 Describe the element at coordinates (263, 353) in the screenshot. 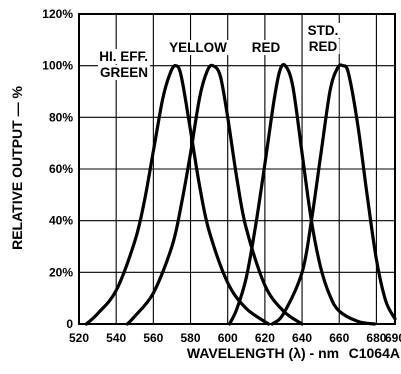

I see `x-axis-label: WAVELENGTH (λ) - nm` at that location.